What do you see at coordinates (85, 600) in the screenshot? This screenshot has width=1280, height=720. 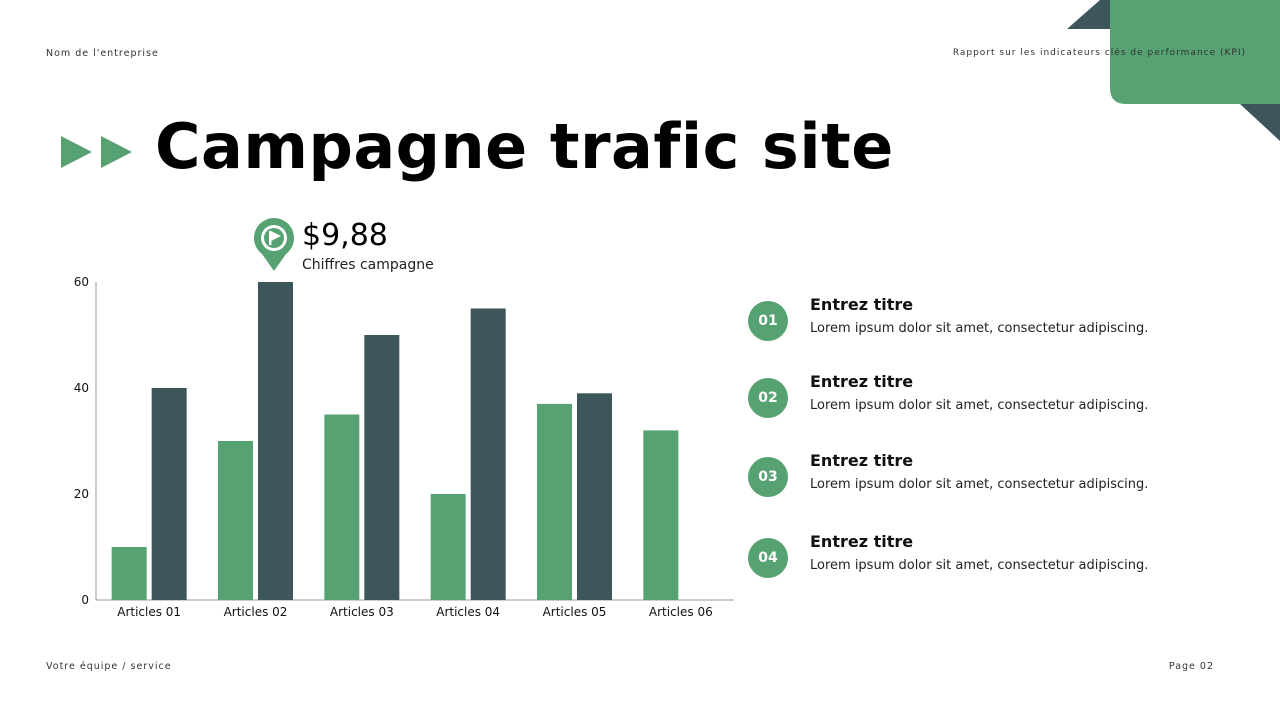 I see `y-tick-label: 0` at bounding box center [85, 600].